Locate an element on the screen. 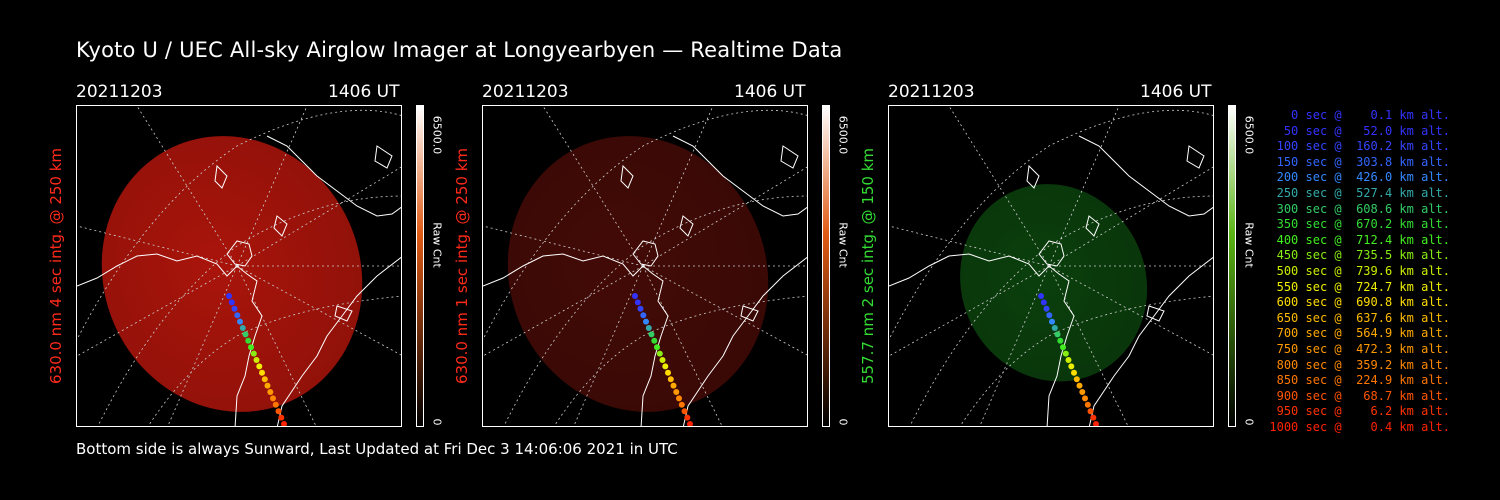 This screenshot has height=500, width=1500. legend-row: 100 sec @ 160.2 km alt. is located at coordinates (1359, 146).